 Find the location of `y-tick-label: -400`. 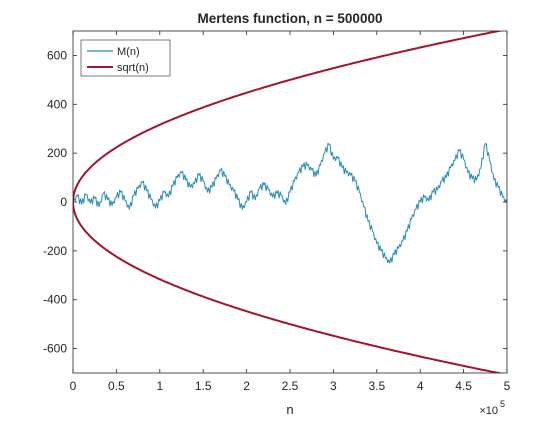

y-tick-label: -400 is located at coordinates (55, 300).